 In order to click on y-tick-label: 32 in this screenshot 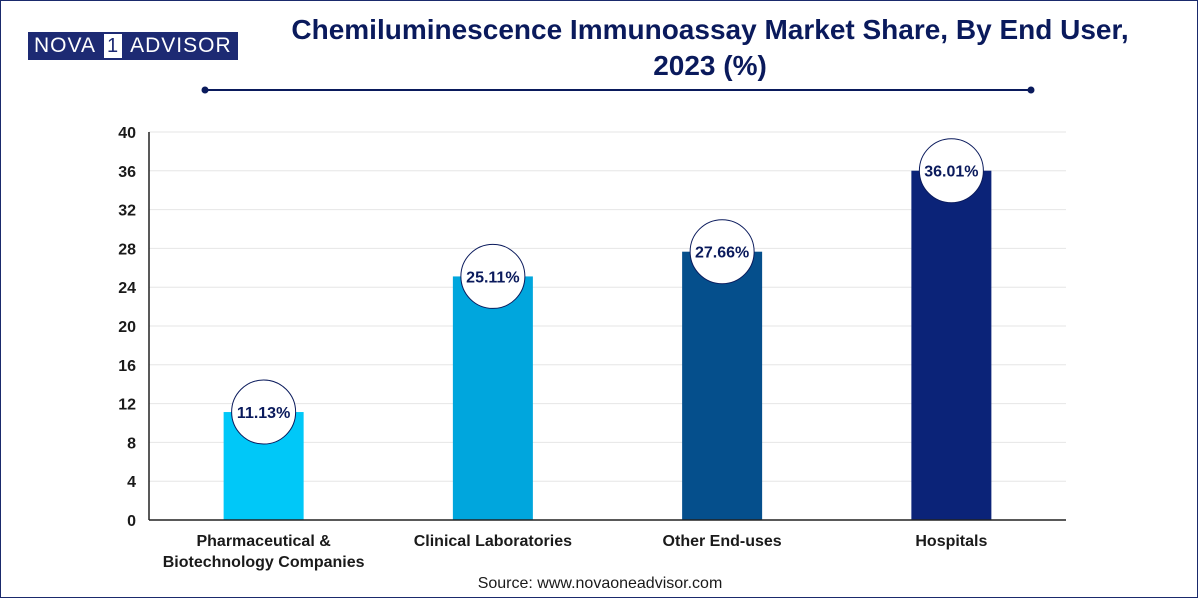, I will do `click(127, 211)`.